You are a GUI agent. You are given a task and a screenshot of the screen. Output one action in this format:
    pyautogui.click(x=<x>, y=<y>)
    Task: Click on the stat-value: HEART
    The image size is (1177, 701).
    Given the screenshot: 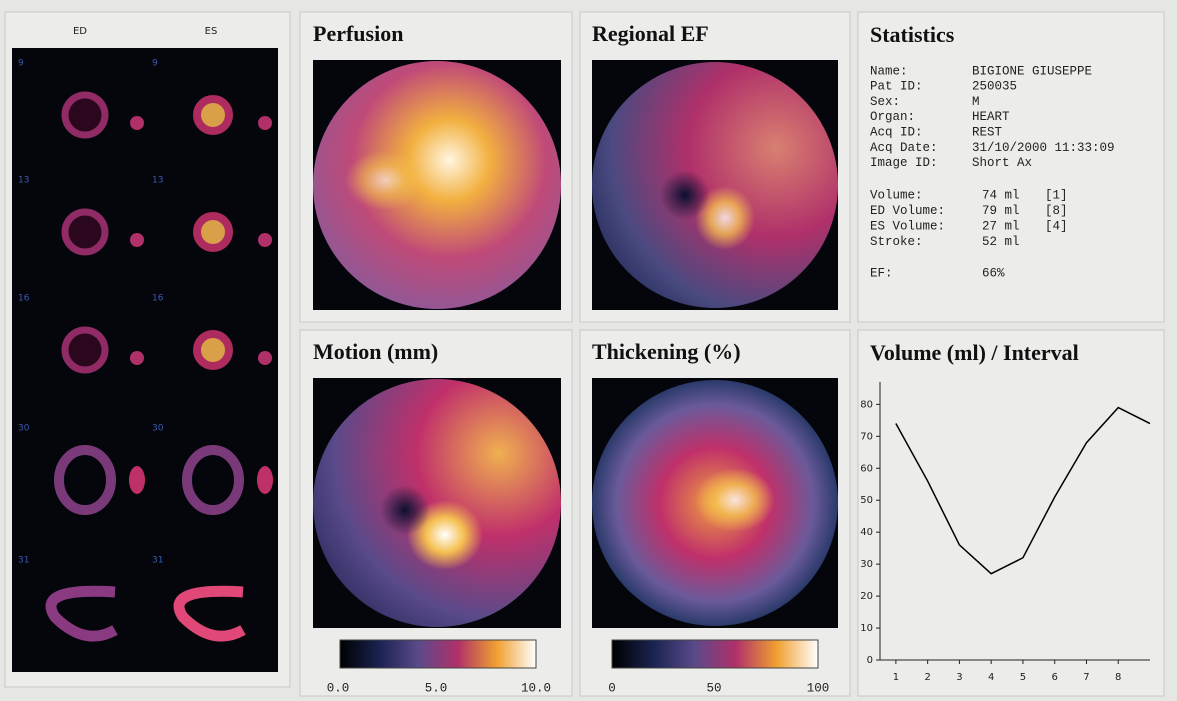 What is the action you would take?
    pyautogui.click(x=991, y=117)
    